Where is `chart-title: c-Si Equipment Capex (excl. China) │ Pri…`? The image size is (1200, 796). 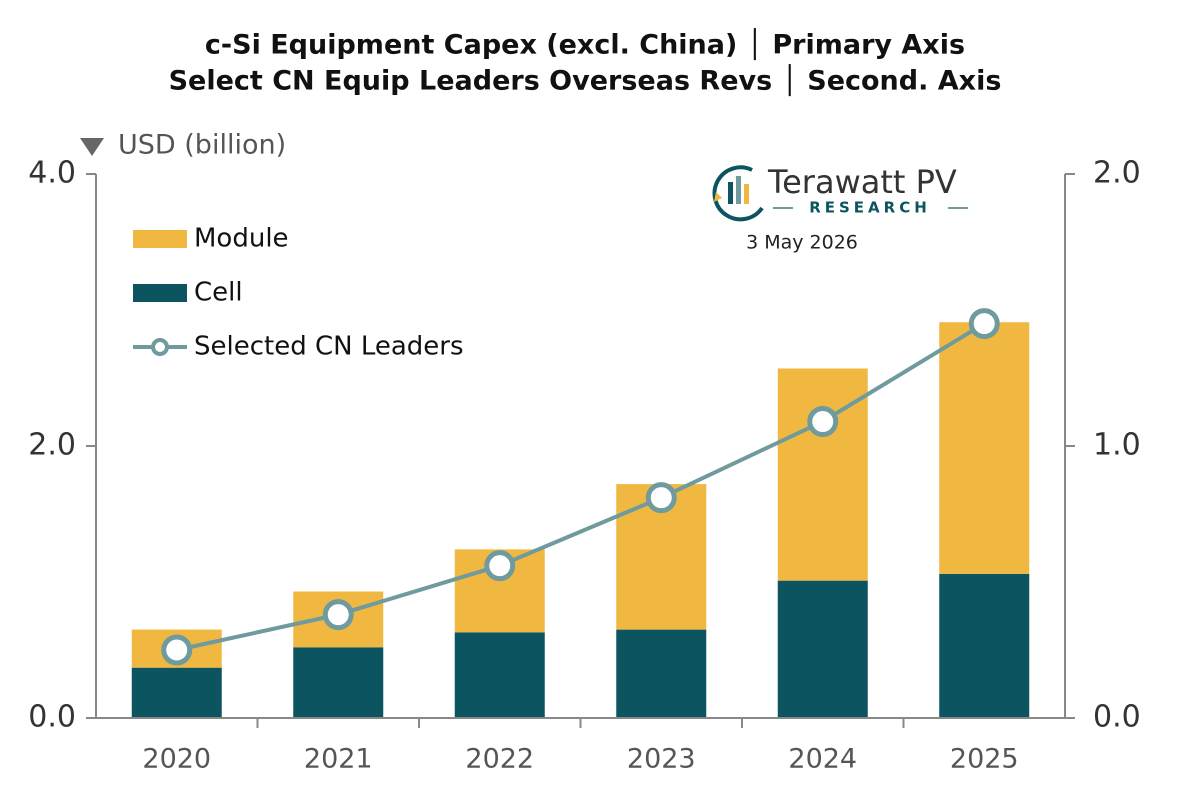 chart-title: c-Si Equipment Capex (excl. China) │ Pri… is located at coordinates (585, 44).